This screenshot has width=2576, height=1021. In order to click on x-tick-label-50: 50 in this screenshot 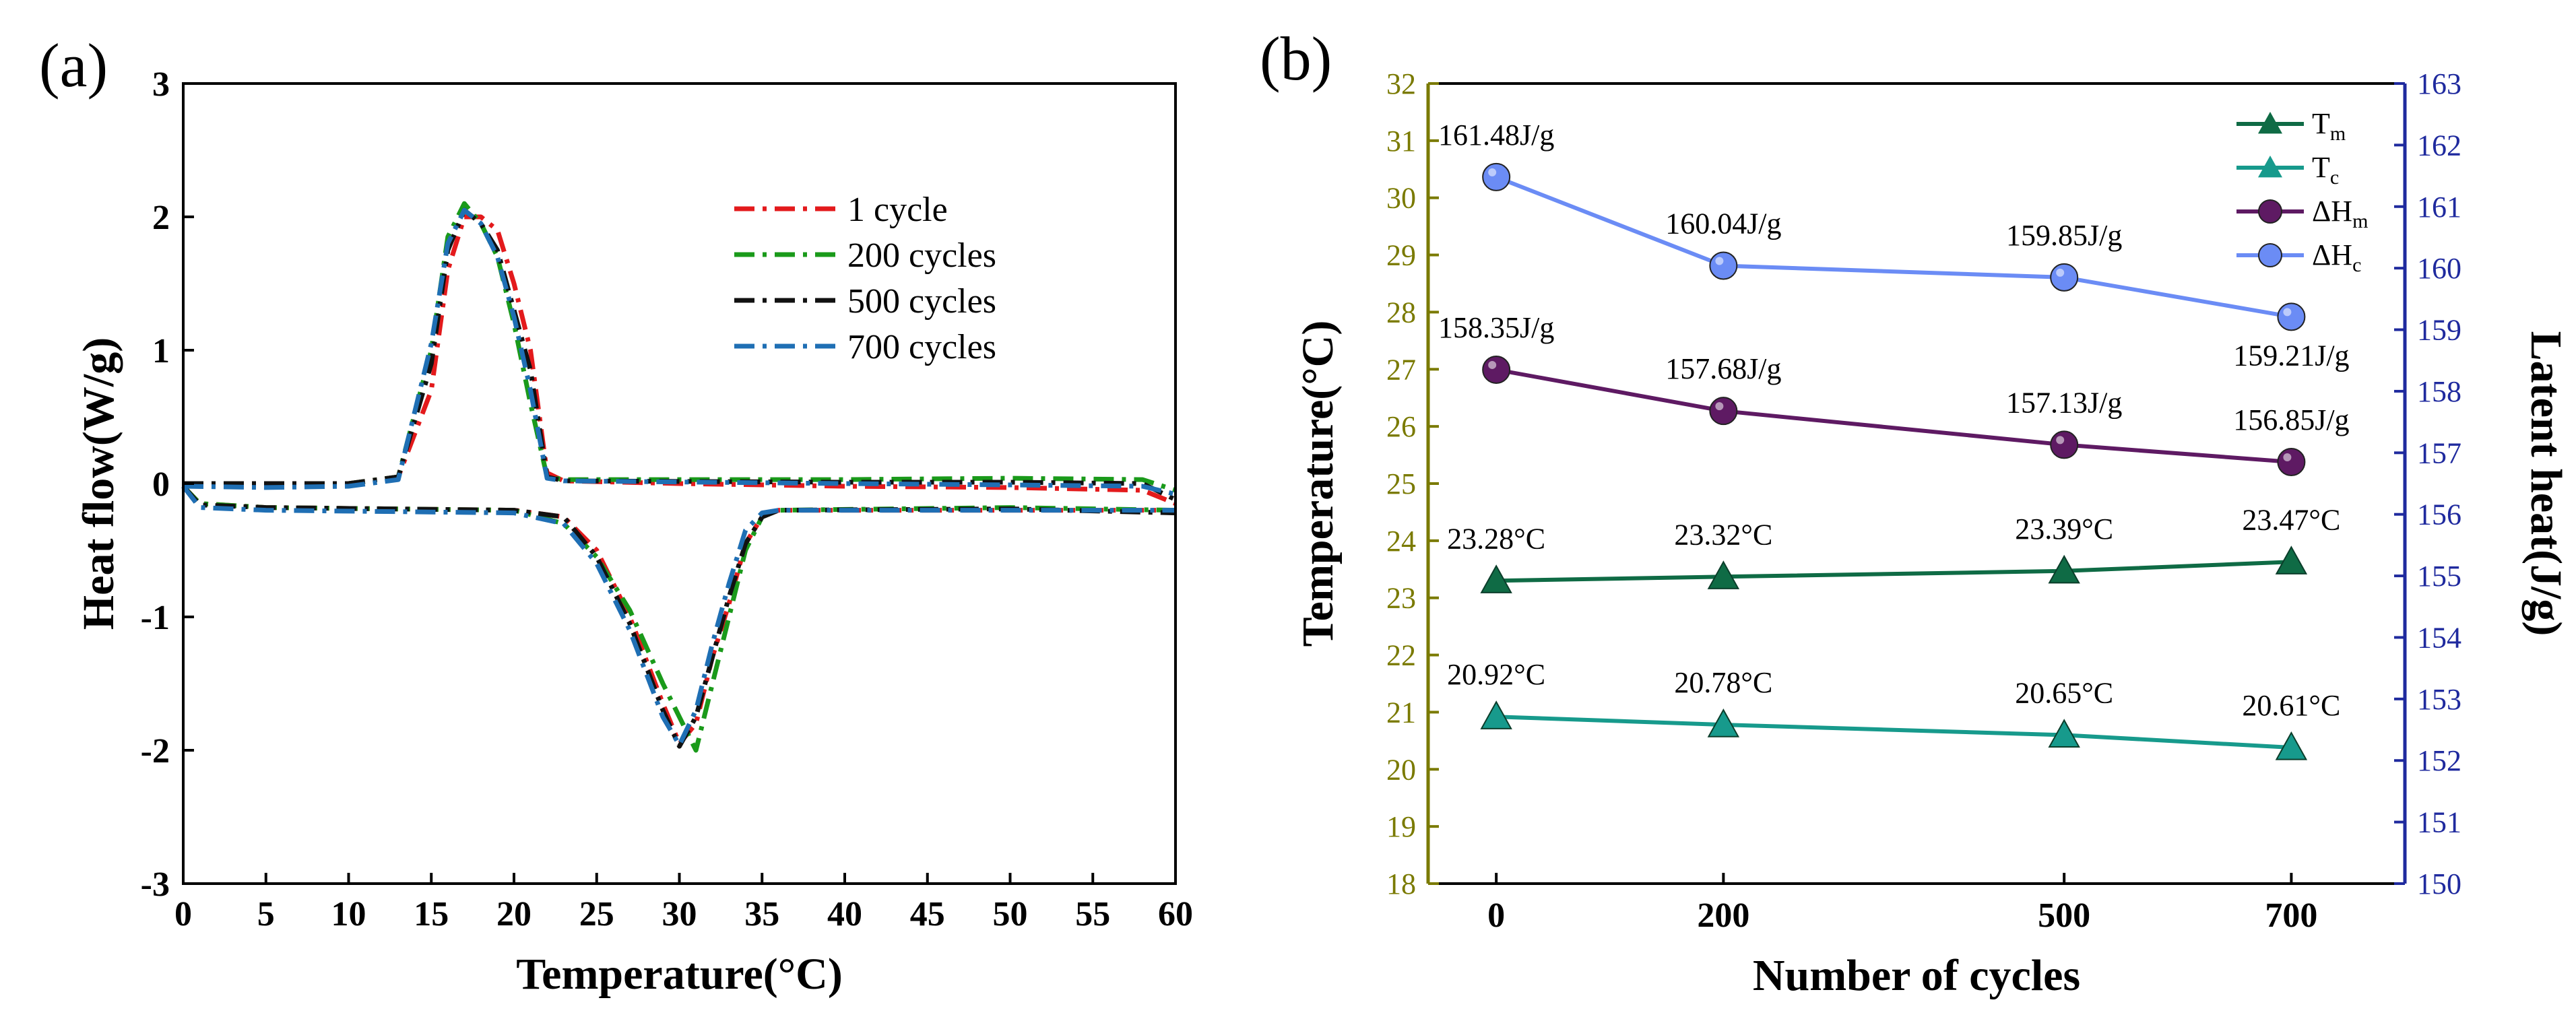, I will do `click(1010, 914)`.